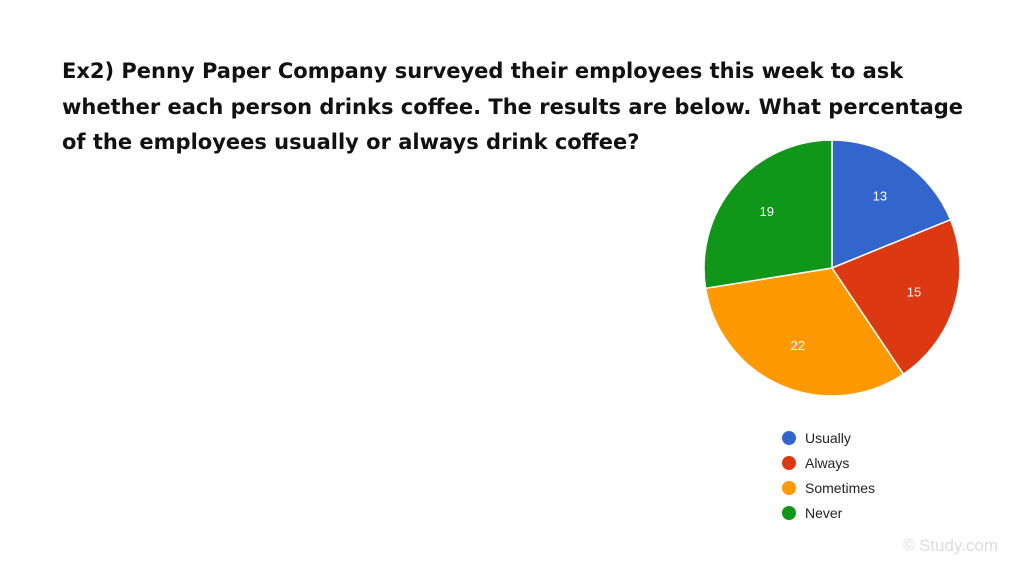  I want to click on legend-item-never: Never, so click(828, 512).